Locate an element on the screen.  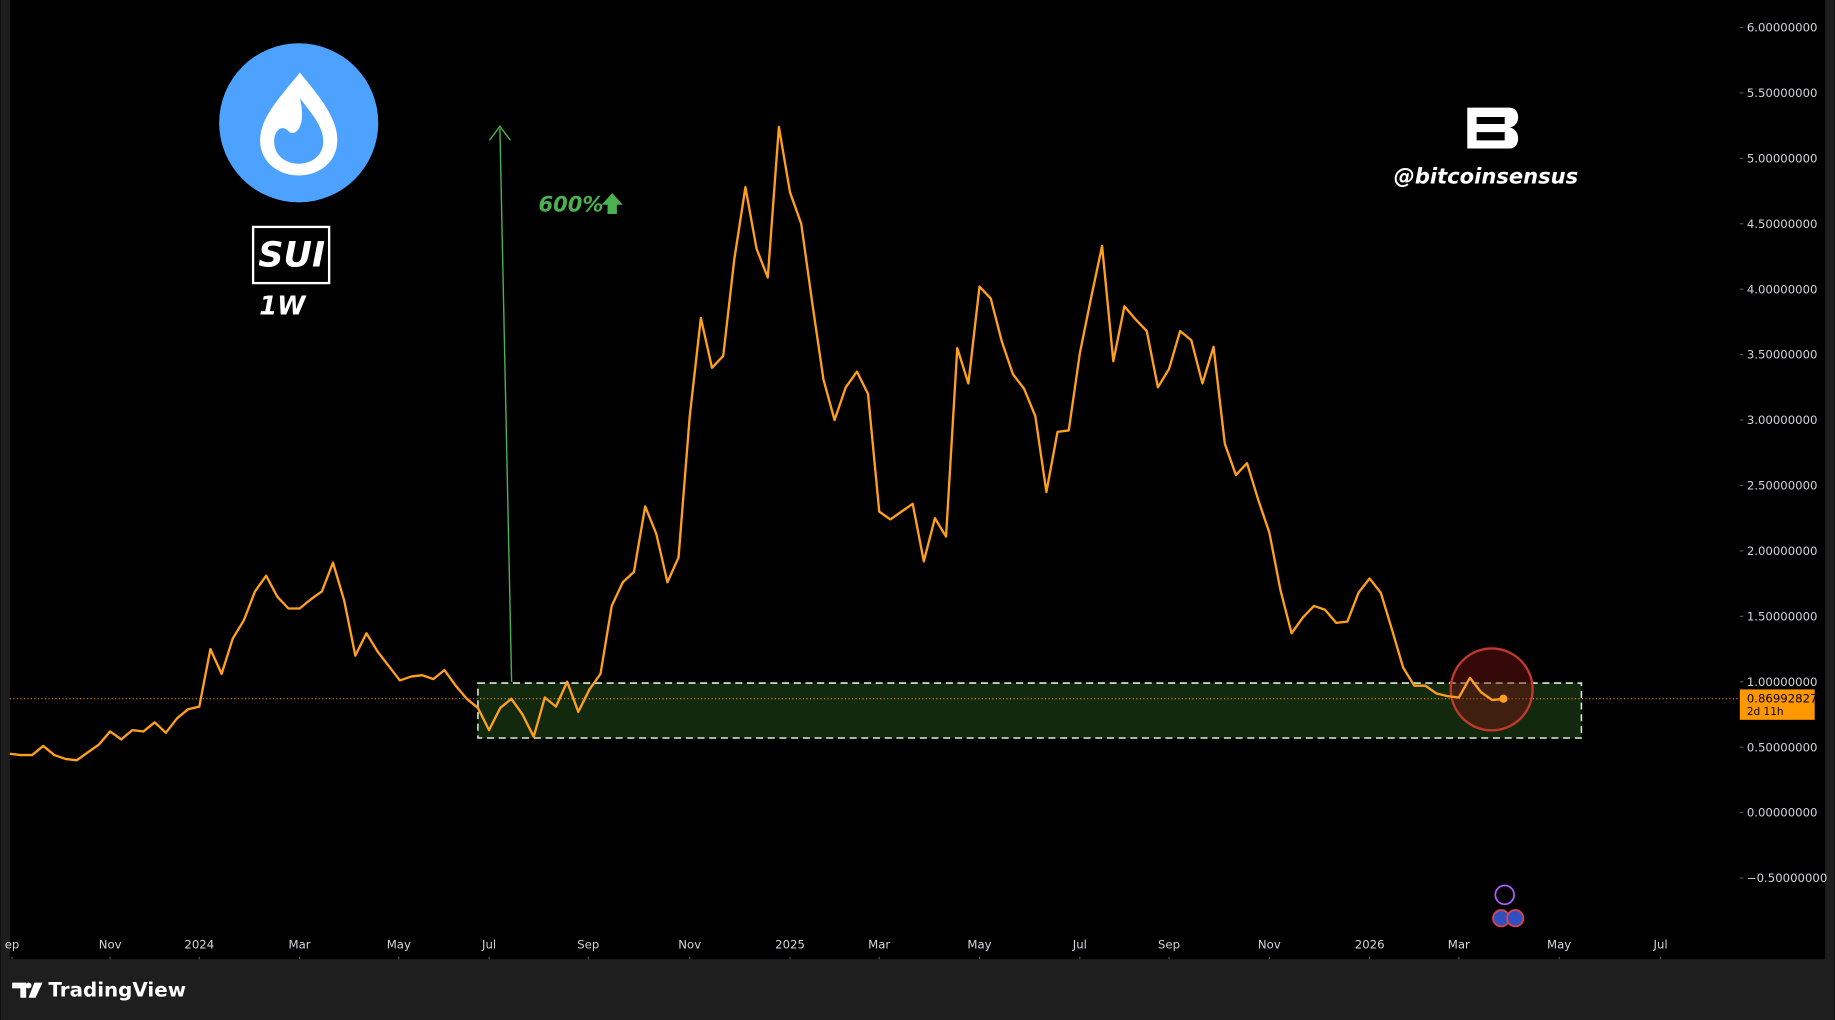
x-tick-label: 2025 is located at coordinates (790, 945).